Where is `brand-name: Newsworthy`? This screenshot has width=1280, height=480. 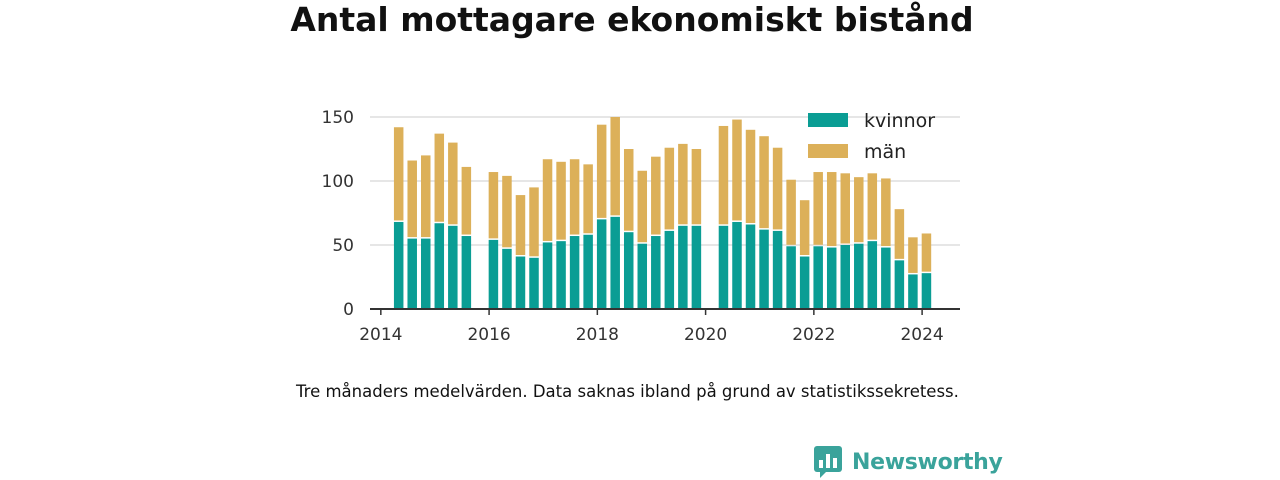
brand-name: Newsworthy is located at coordinates (927, 462).